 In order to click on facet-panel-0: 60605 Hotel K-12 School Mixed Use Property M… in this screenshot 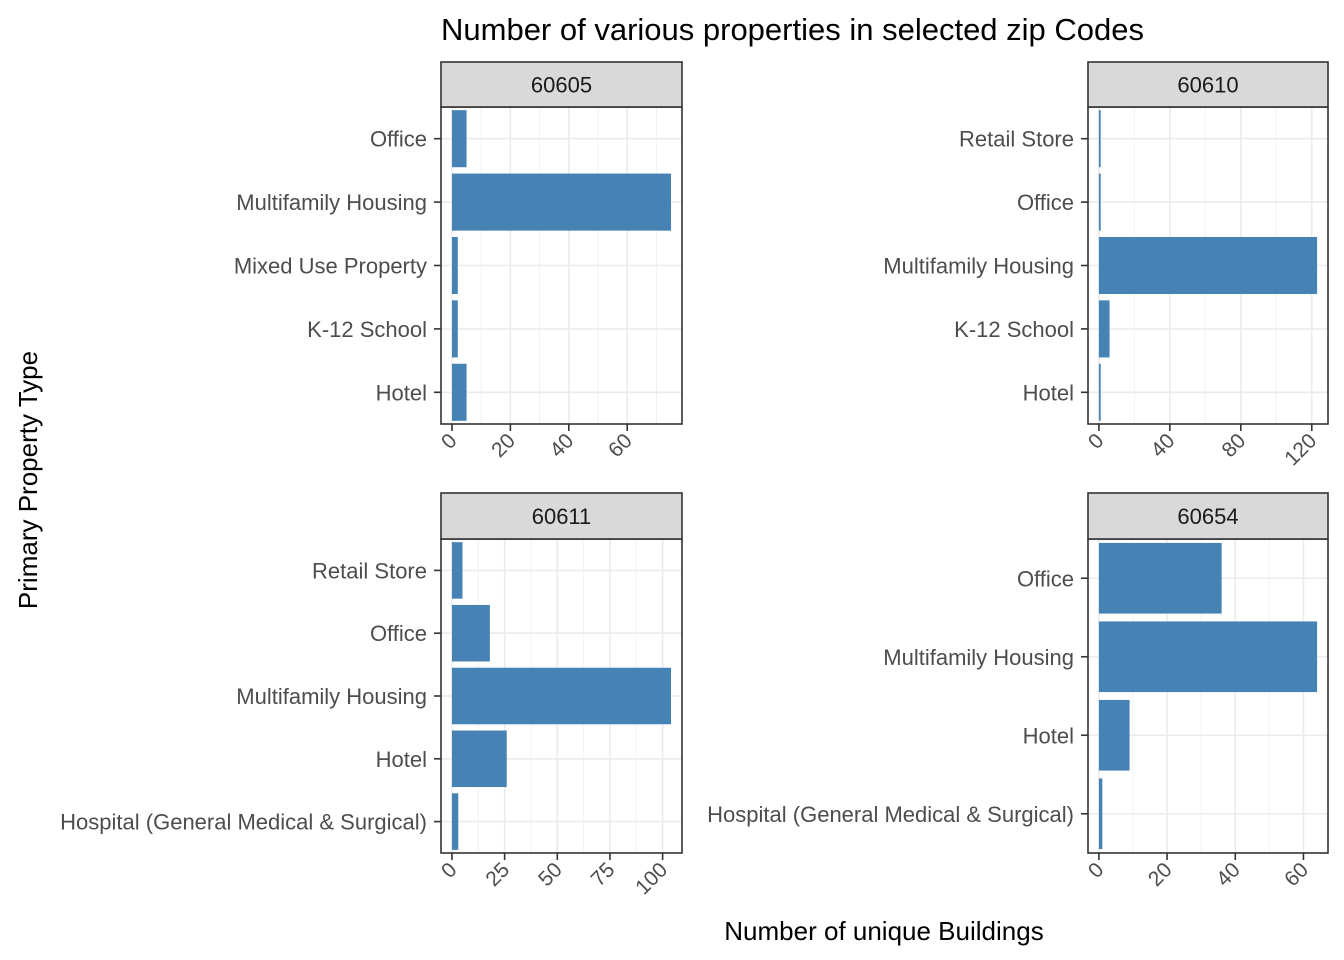, I will do `click(458, 261)`.